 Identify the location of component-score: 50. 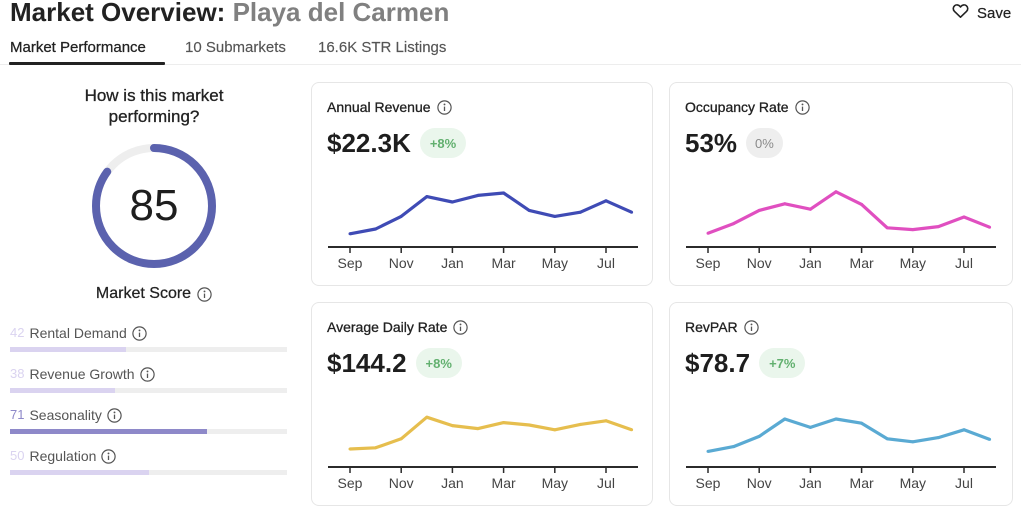
(17, 455).